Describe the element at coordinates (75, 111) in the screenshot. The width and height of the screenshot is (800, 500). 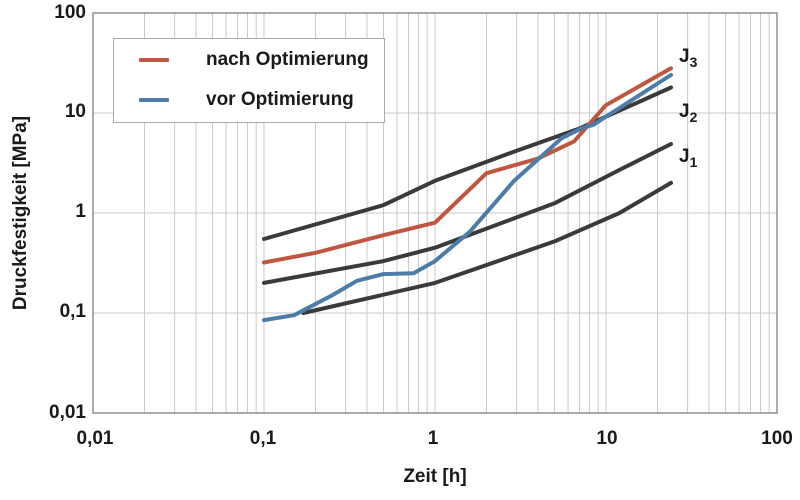
I see `y-tick-10: 10` at that location.